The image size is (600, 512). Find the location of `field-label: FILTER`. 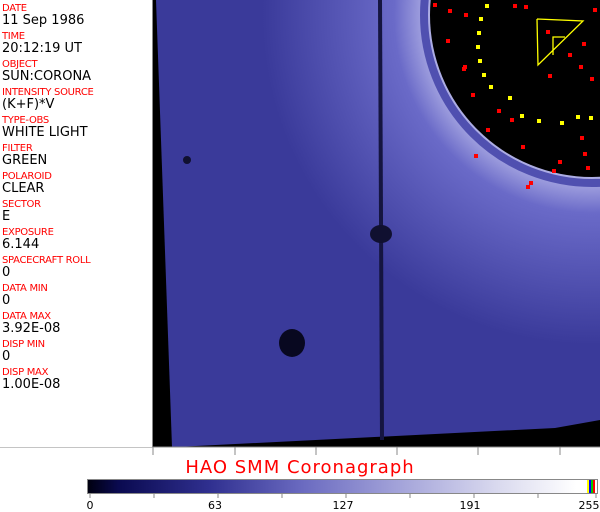

field-label: FILTER is located at coordinates (17, 148).